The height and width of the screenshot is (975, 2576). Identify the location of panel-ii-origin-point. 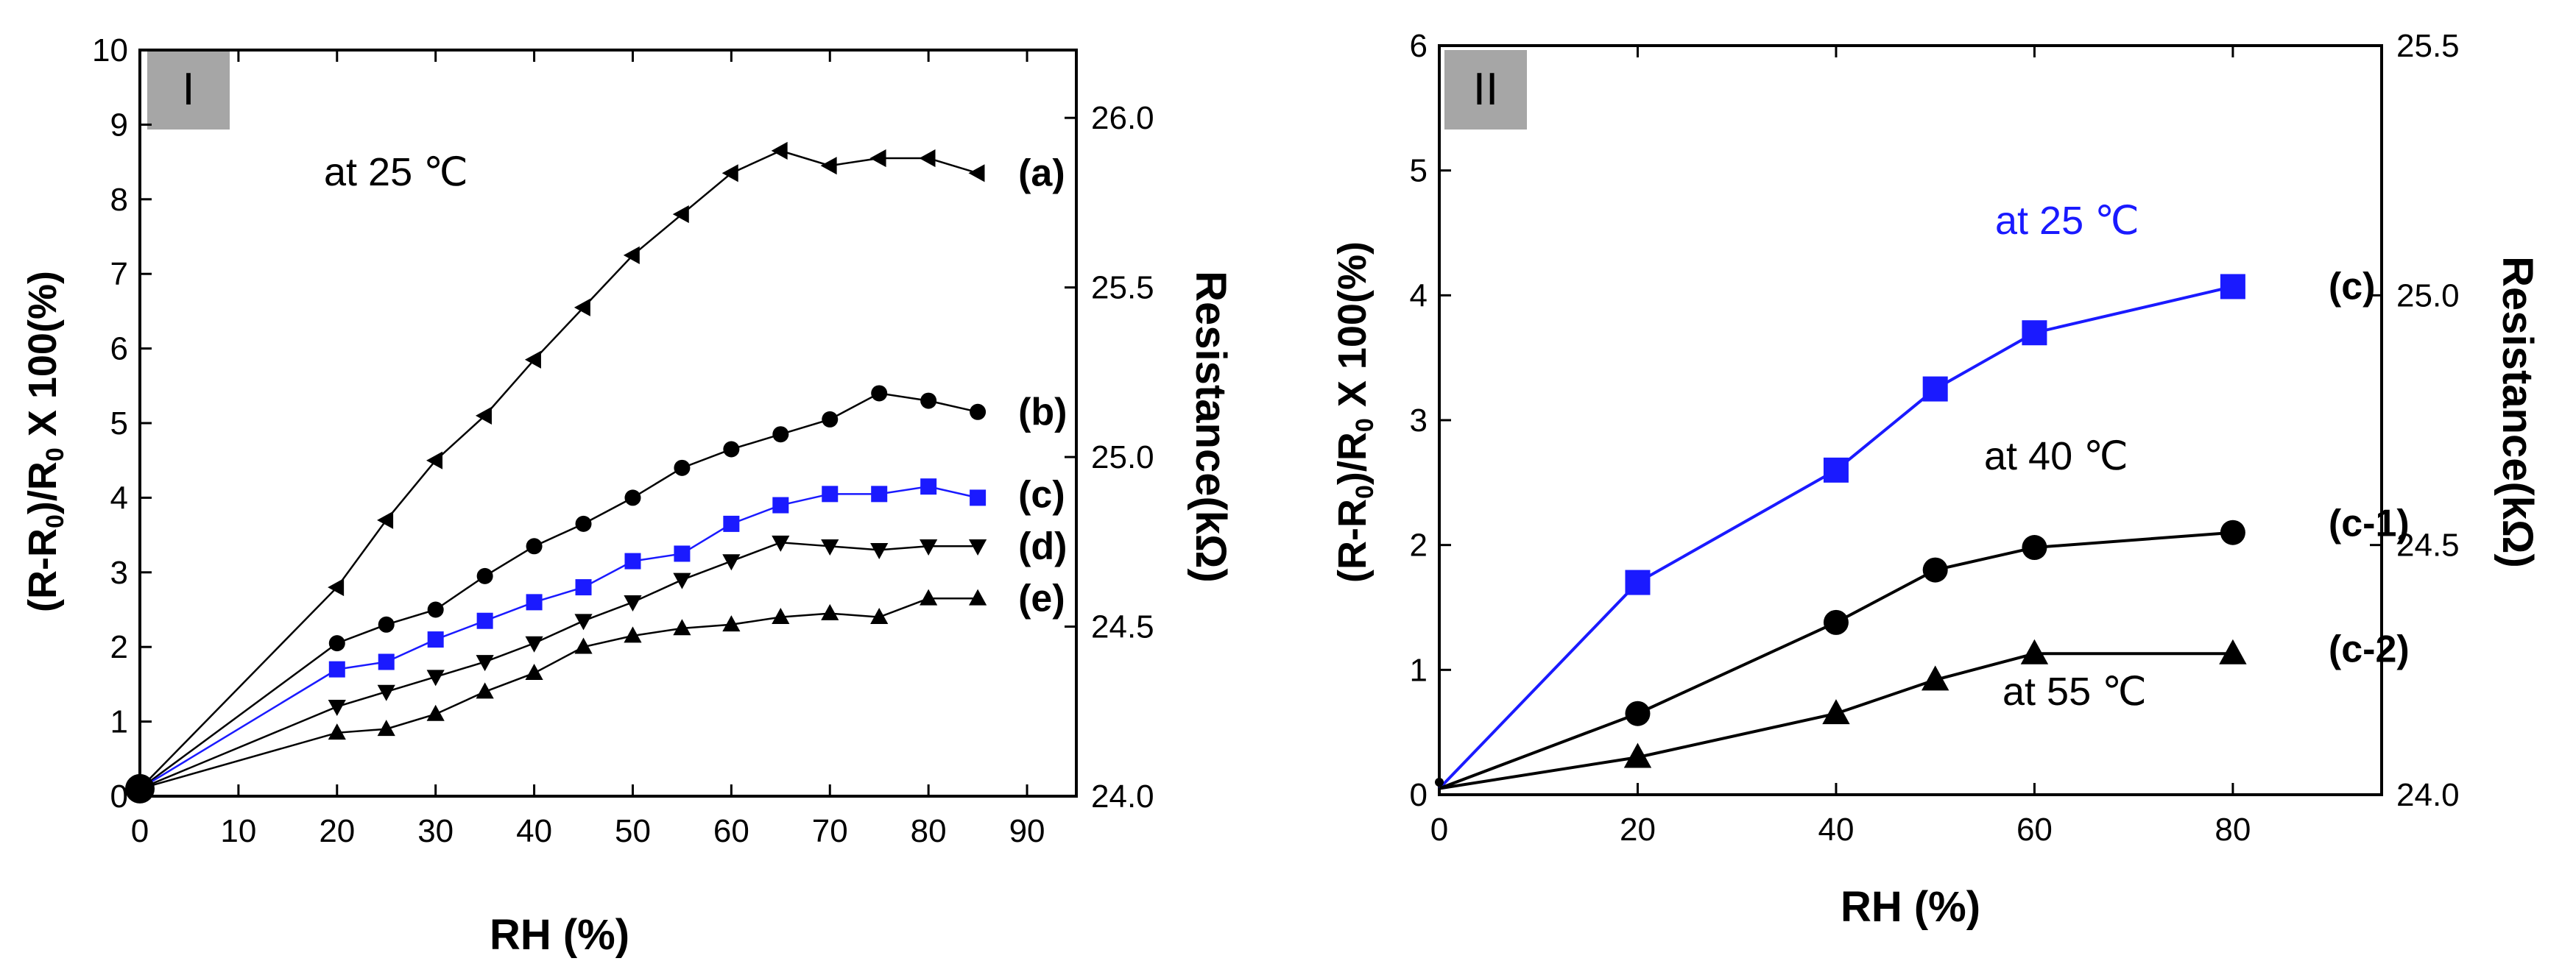
(1439, 782).